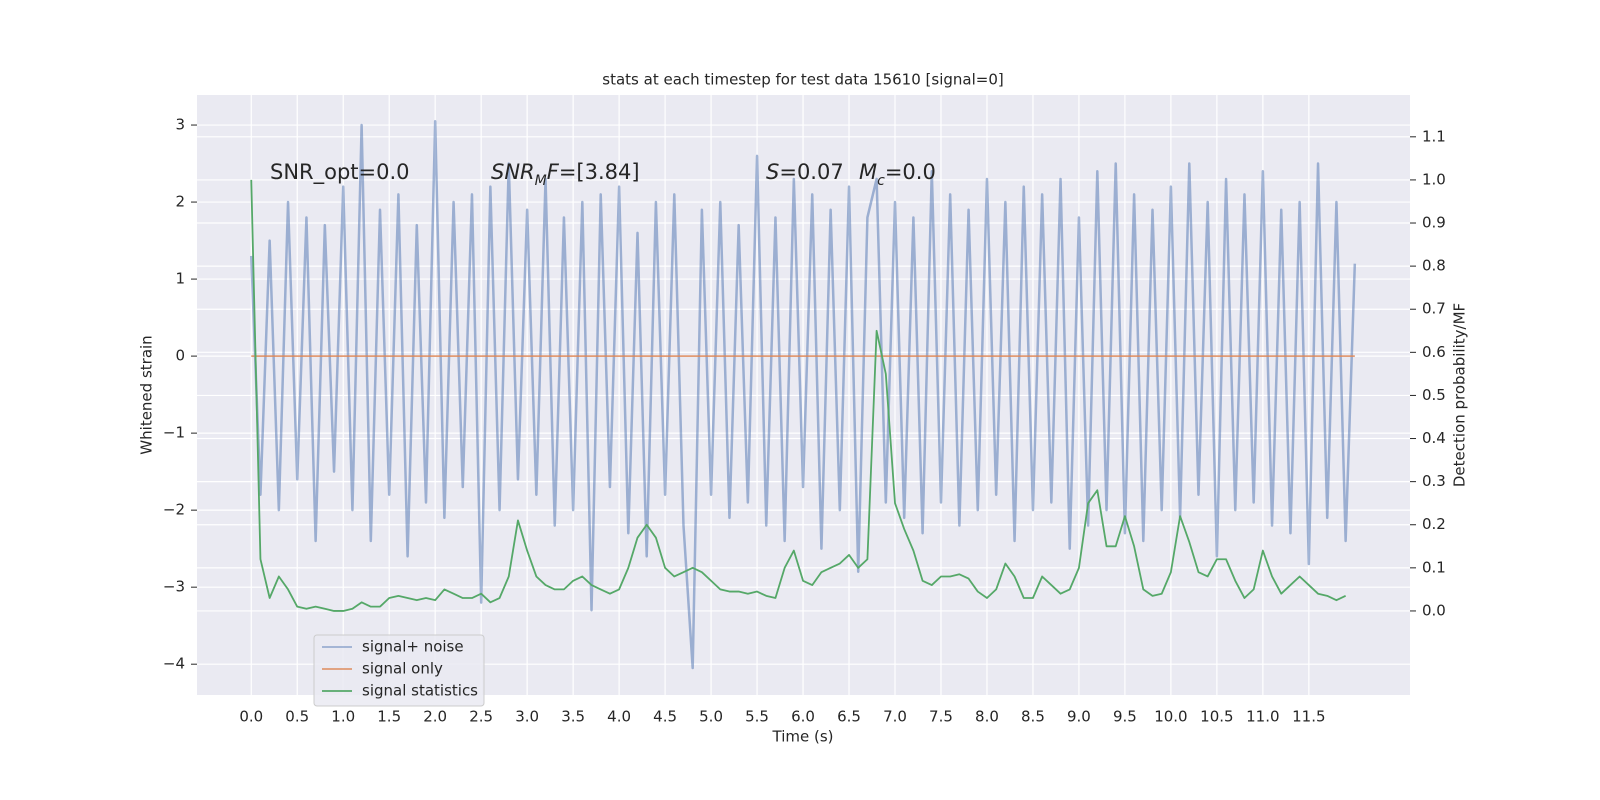 The height and width of the screenshot is (800, 1600). Describe the element at coordinates (1434, 524) in the screenshot. I see `y2-tick-label: 0.2` at that location.